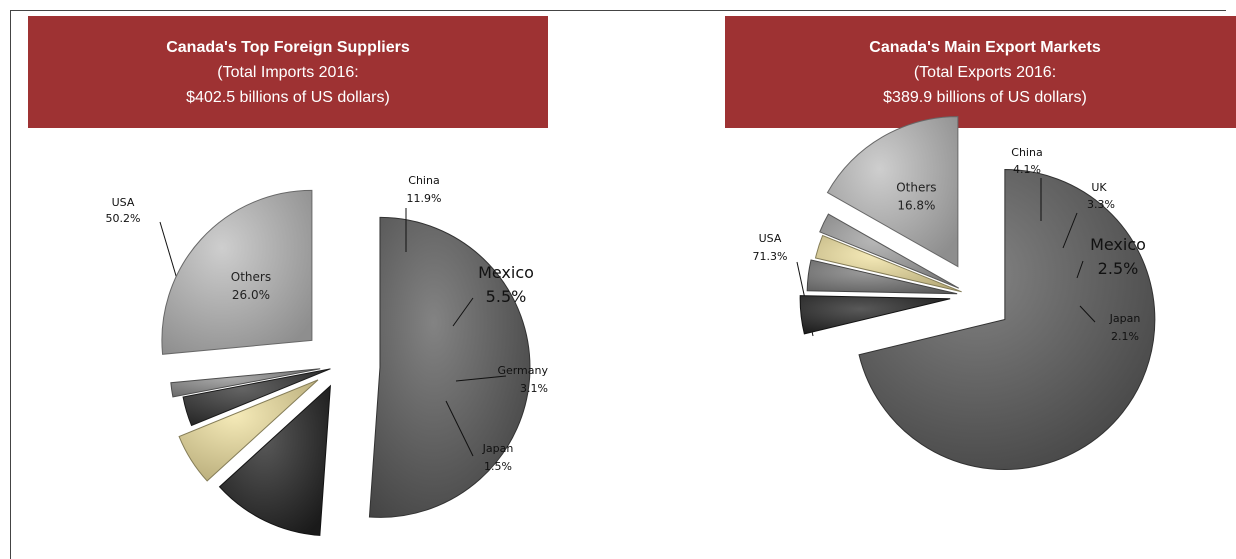 This screenshot has height=559, width=1236. What do you see at coordinates (1118, 268) in the screenshot?
I see `slice-value-mexico: 2.5%` at bounding box center [1118, 268].